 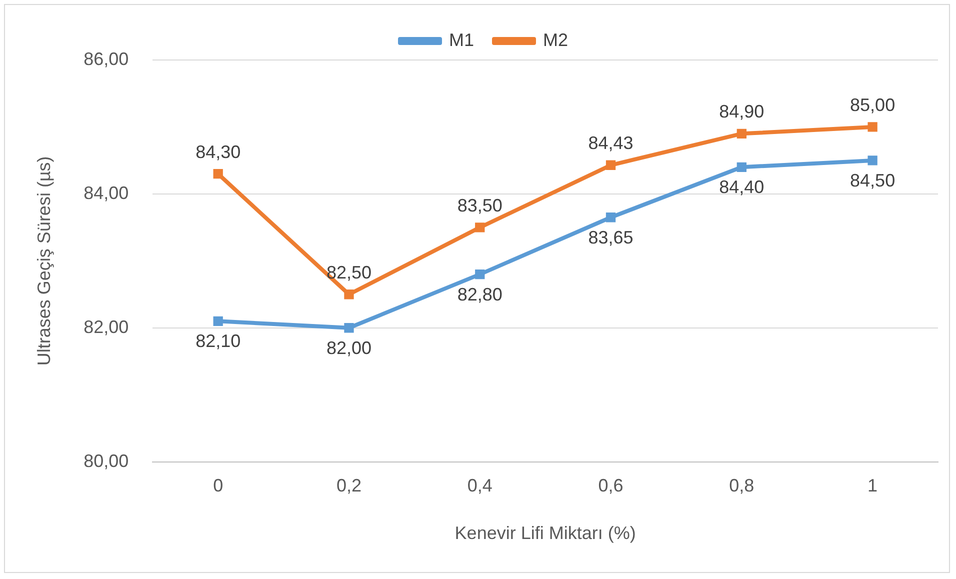 I want to click on x-tick-label: 0,8, so click(x=741, y=486).